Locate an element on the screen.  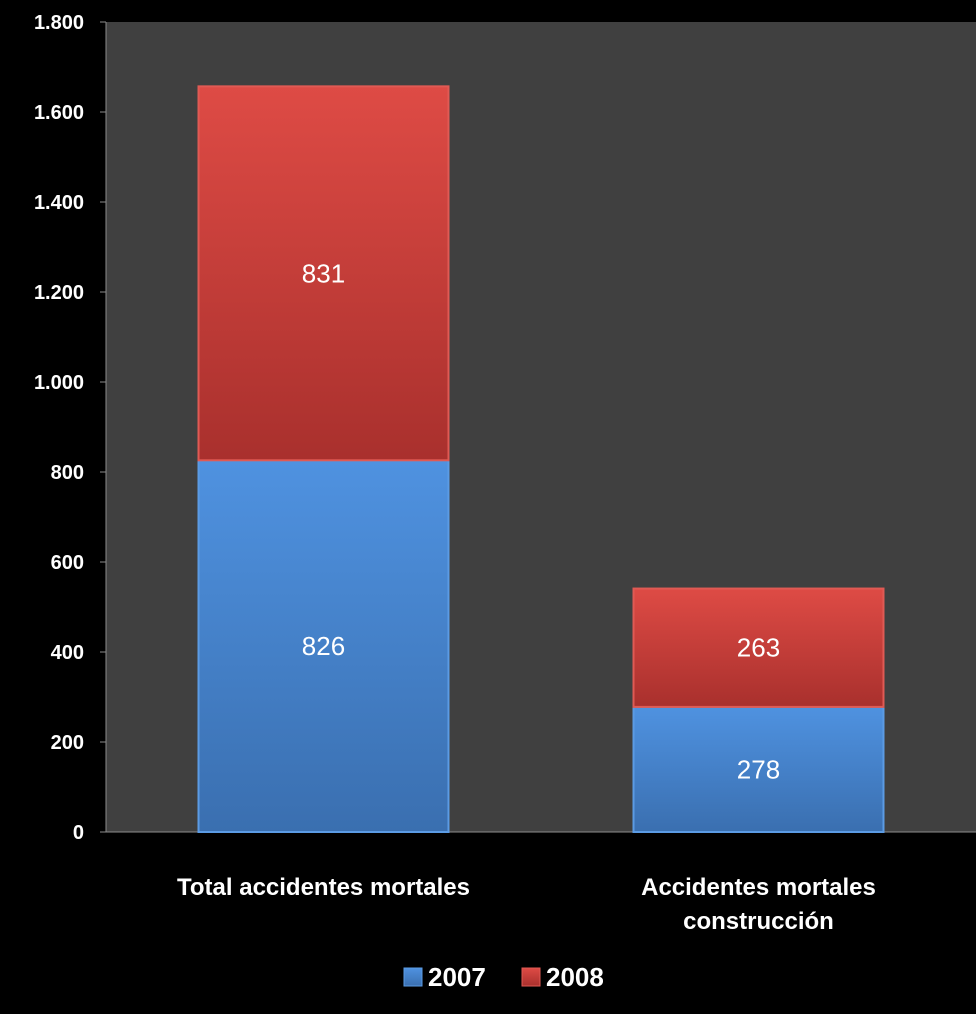
y-tick-label: 1.600 is located at coordinates (59, 113).